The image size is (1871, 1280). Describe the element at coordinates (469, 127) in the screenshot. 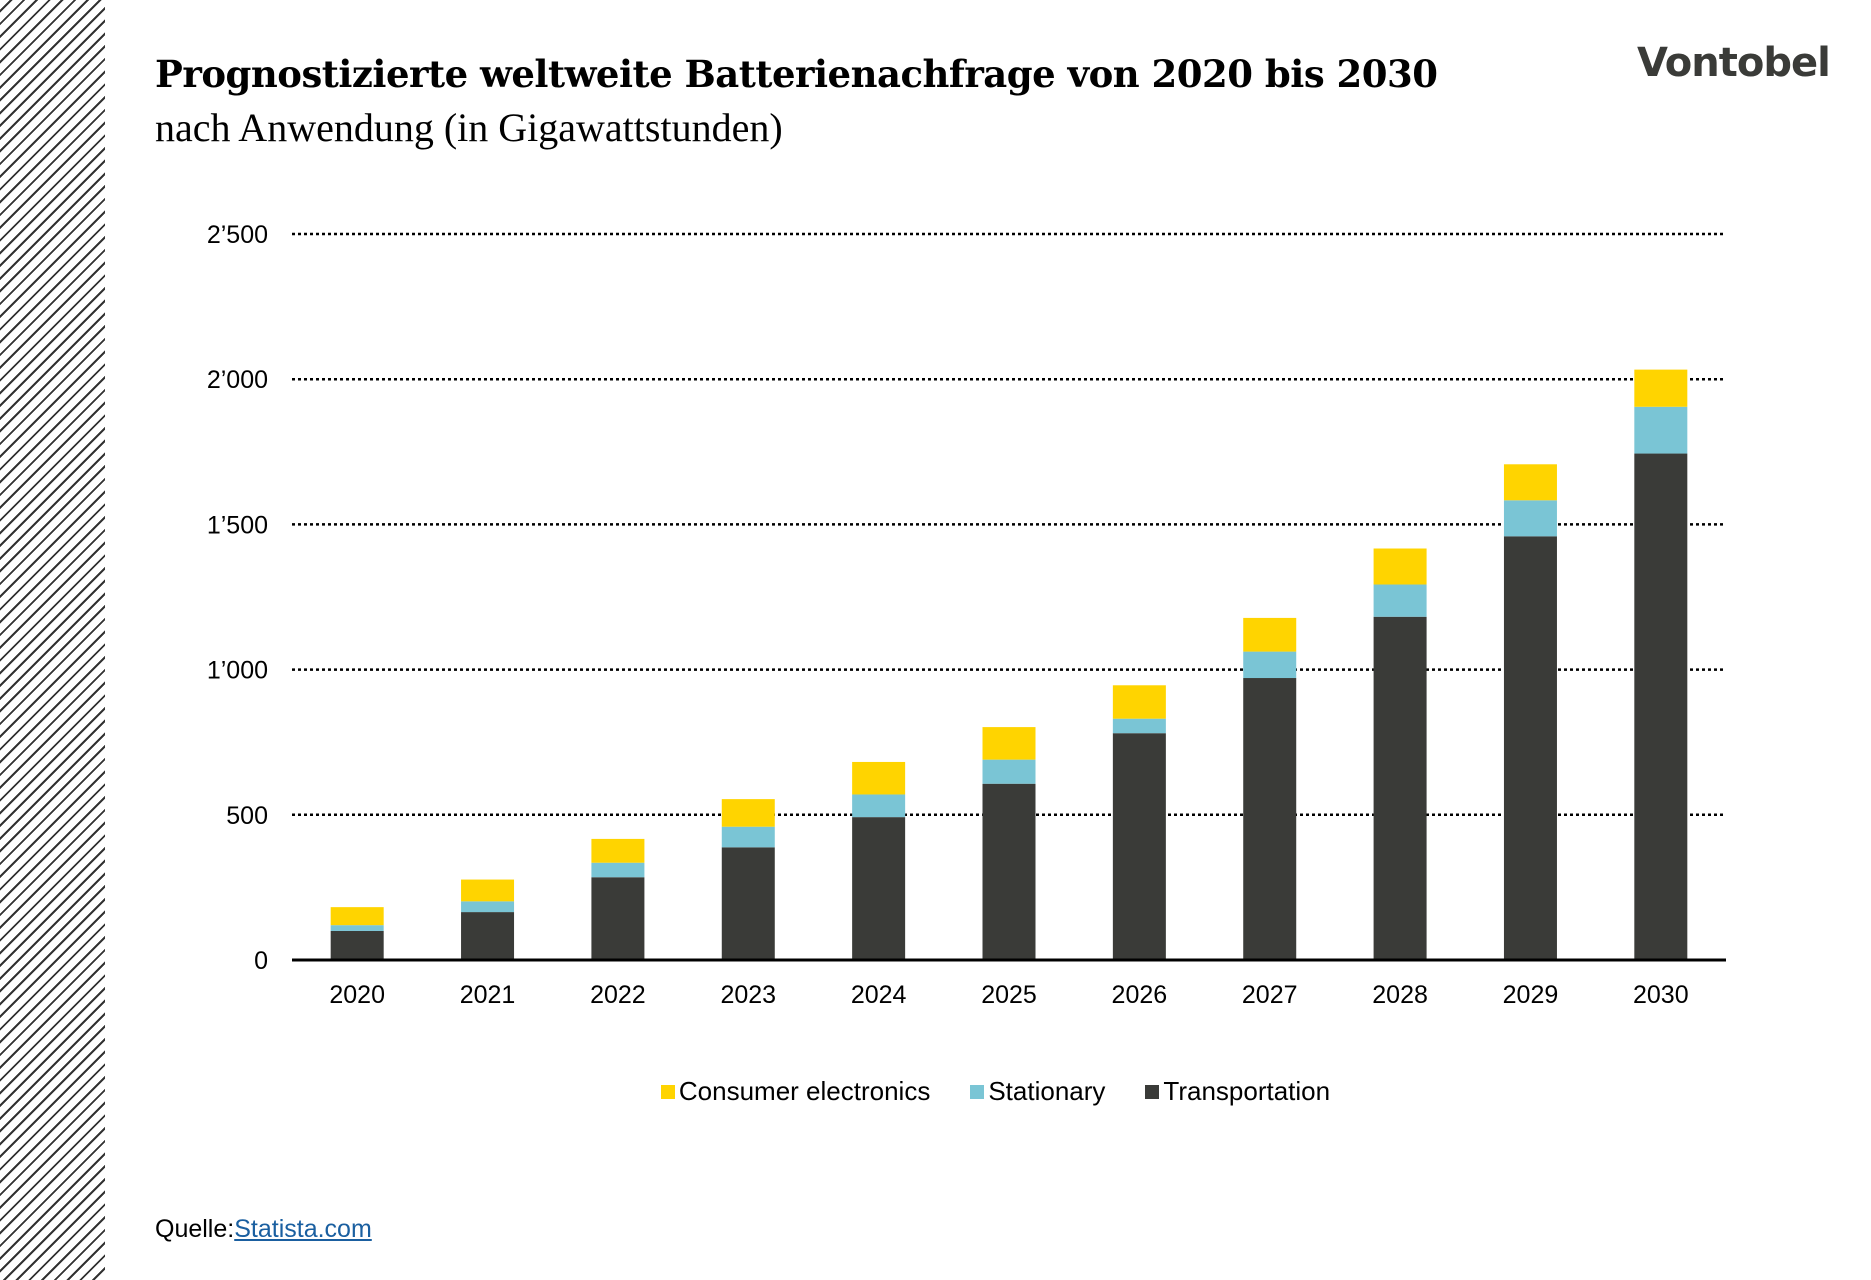

I see `chart-subtitle: nach Anwendung (in Gigawattstunden)` at that location.